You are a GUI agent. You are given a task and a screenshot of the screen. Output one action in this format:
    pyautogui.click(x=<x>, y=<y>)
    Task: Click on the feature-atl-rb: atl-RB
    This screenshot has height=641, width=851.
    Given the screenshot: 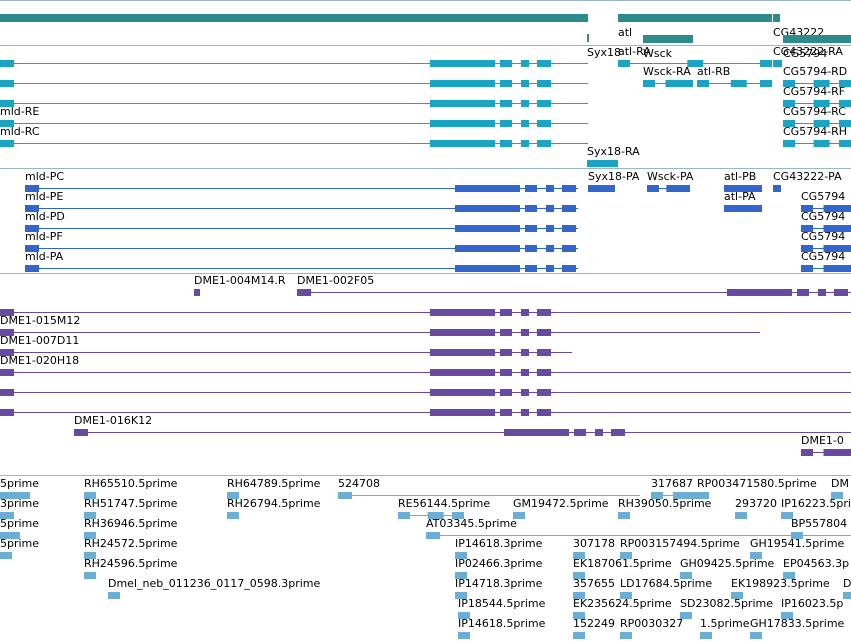 What is the action you would take?
    pyautogui.click(x=734, y=76)
    